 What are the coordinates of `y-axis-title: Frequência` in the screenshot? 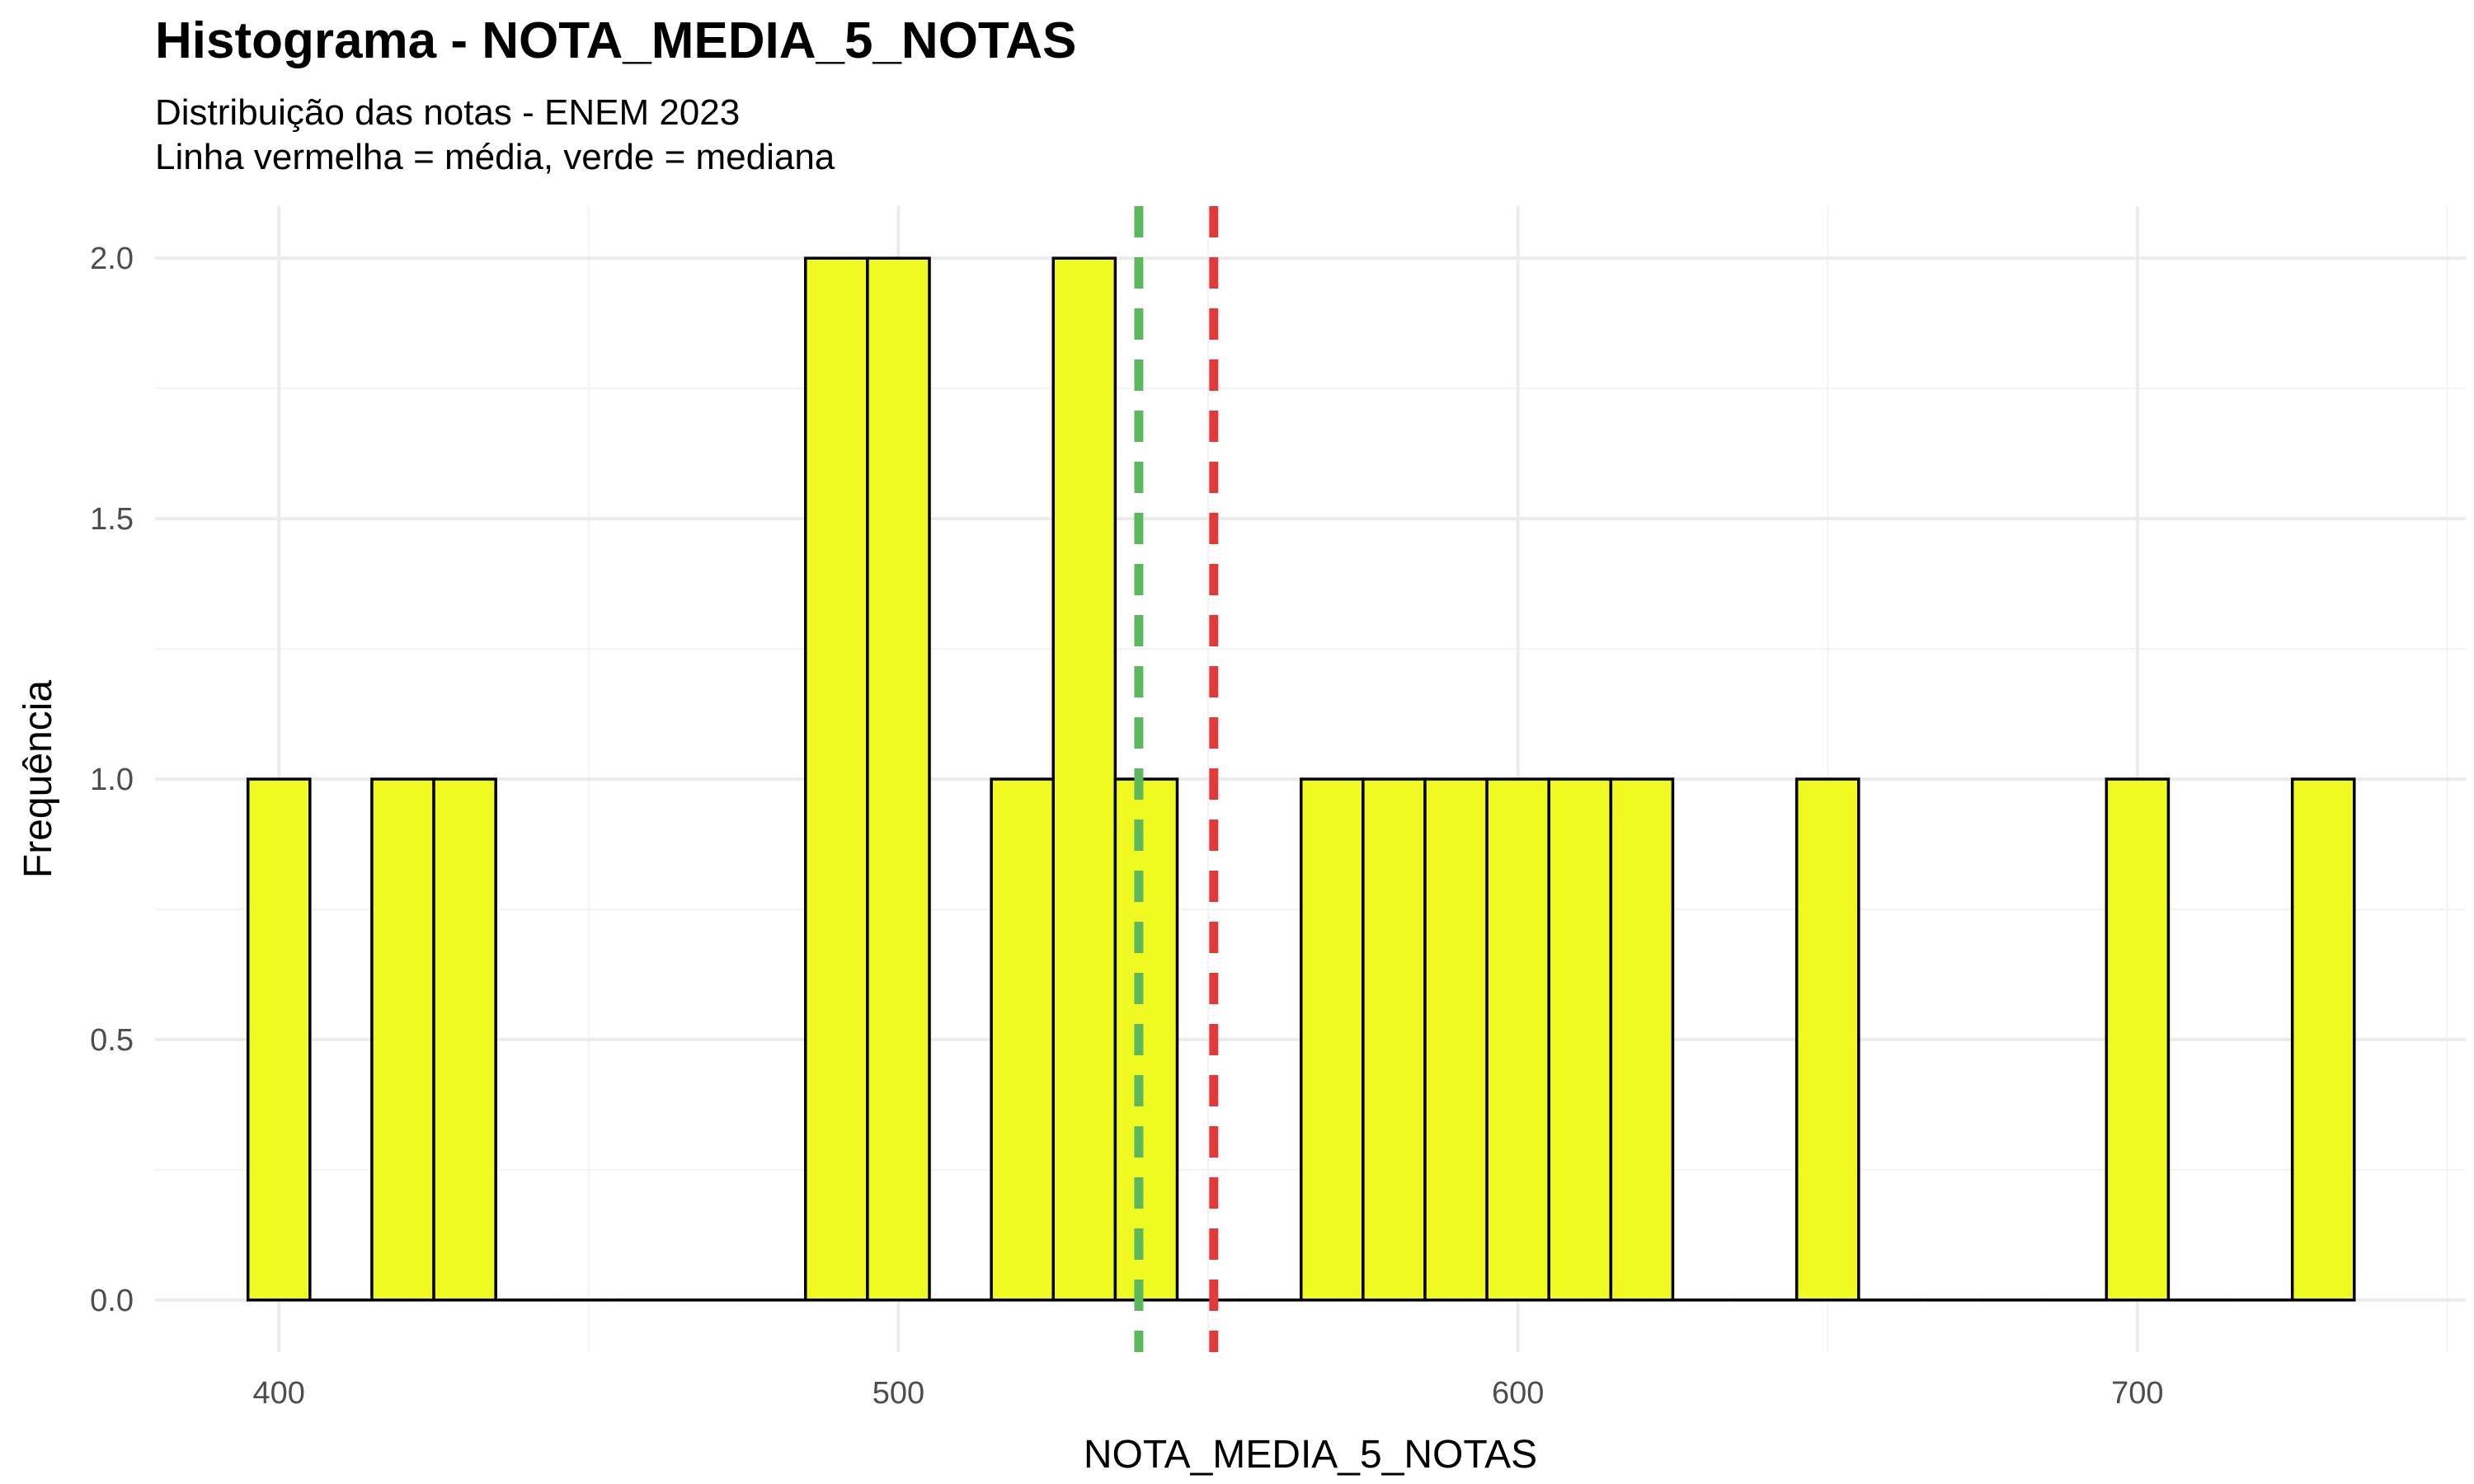 It's located at (38, 779).